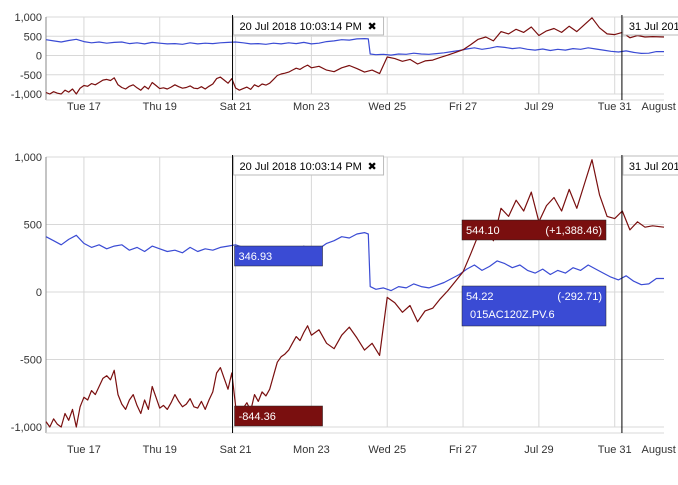 The height and width of the screenshot is (485, 678). I want to click on overview-series, so click(355, 56).